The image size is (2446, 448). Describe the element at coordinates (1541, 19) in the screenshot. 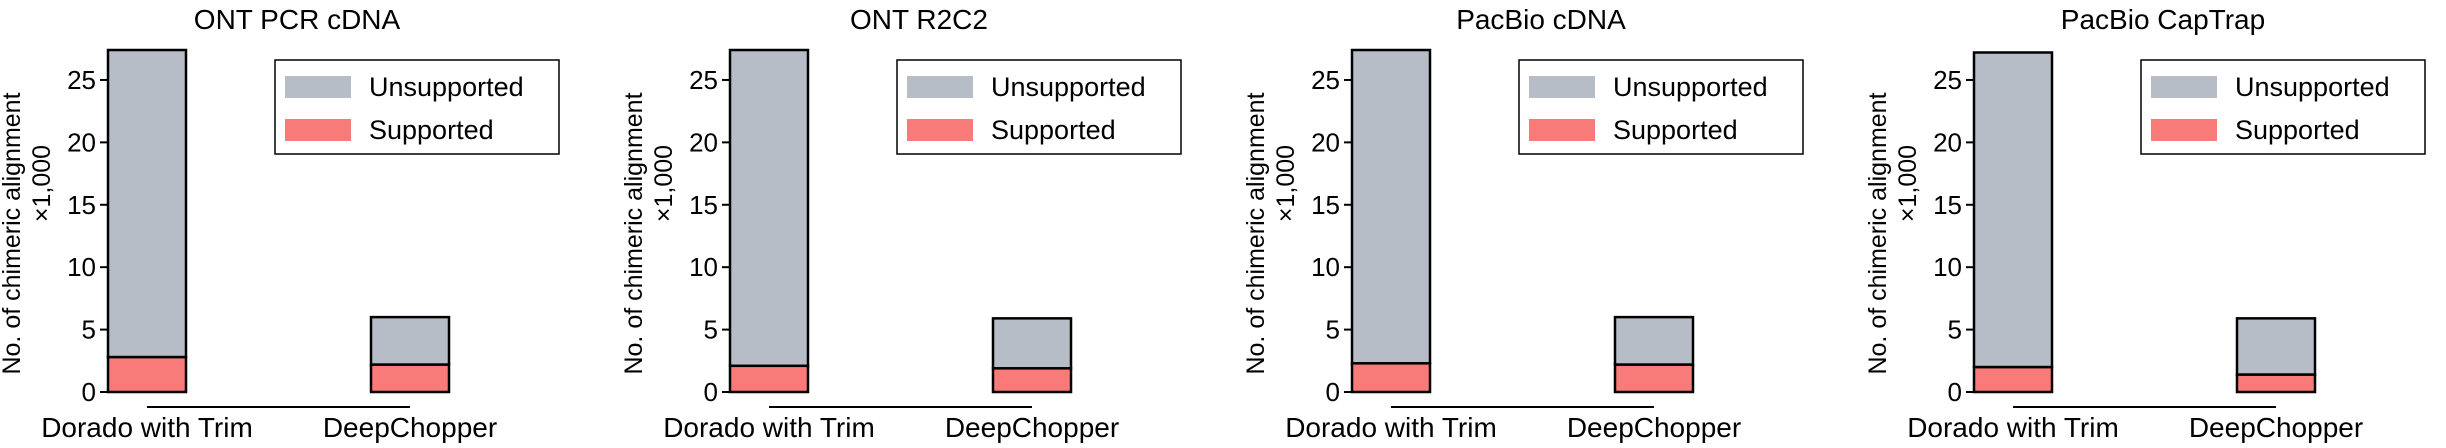

I see `chart-title: PacBio cDNA` at that location.